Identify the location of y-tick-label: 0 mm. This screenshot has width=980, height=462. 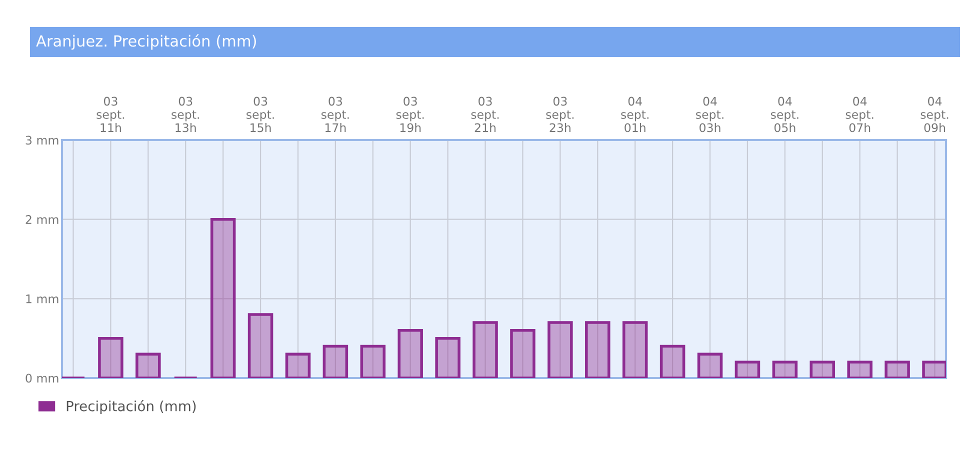
(42, 378).